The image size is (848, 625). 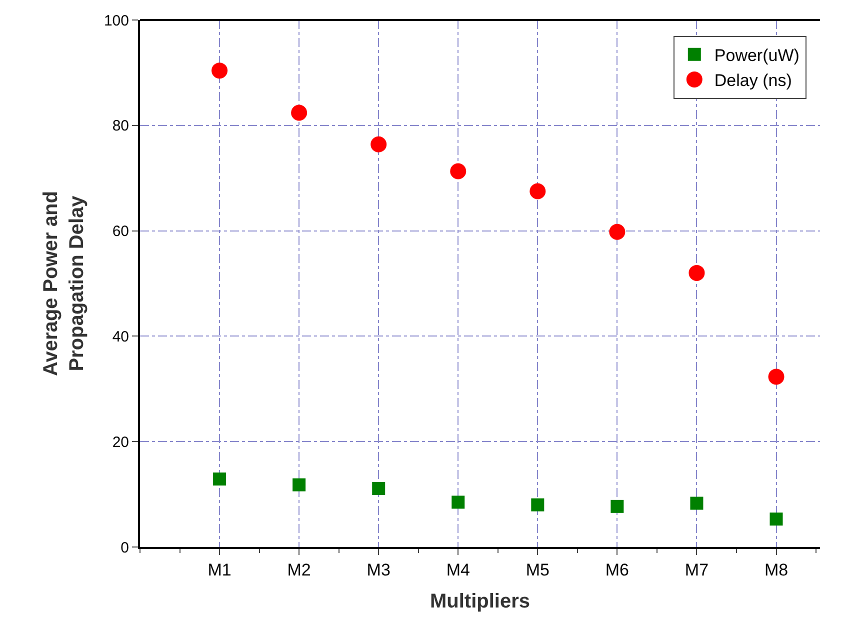 What do you see at coordinates (538, 570) in the screenshot?
I see `x-tick-label: M5` at bounding box center [538, 570].